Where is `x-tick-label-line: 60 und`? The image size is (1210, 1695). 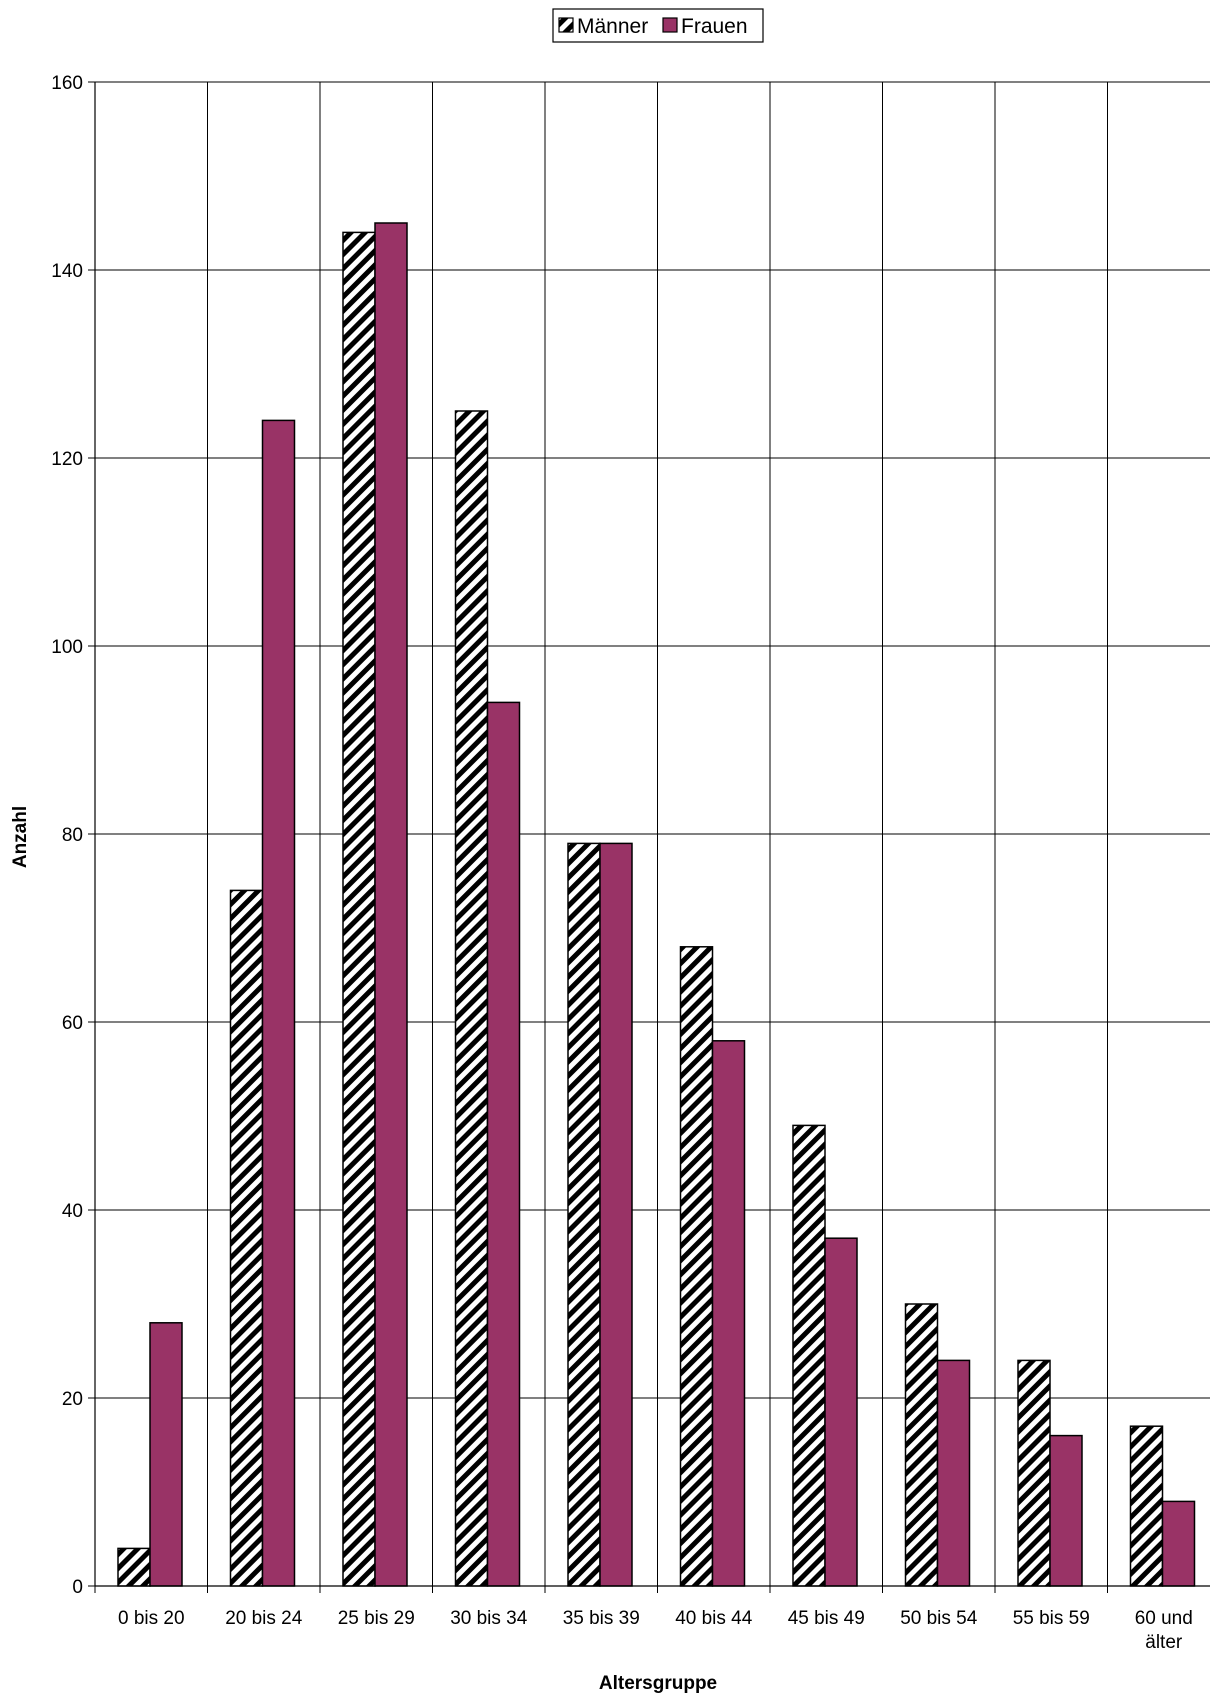 x-tick-label-line: 60 und is located at coordinates (1164, 1618).